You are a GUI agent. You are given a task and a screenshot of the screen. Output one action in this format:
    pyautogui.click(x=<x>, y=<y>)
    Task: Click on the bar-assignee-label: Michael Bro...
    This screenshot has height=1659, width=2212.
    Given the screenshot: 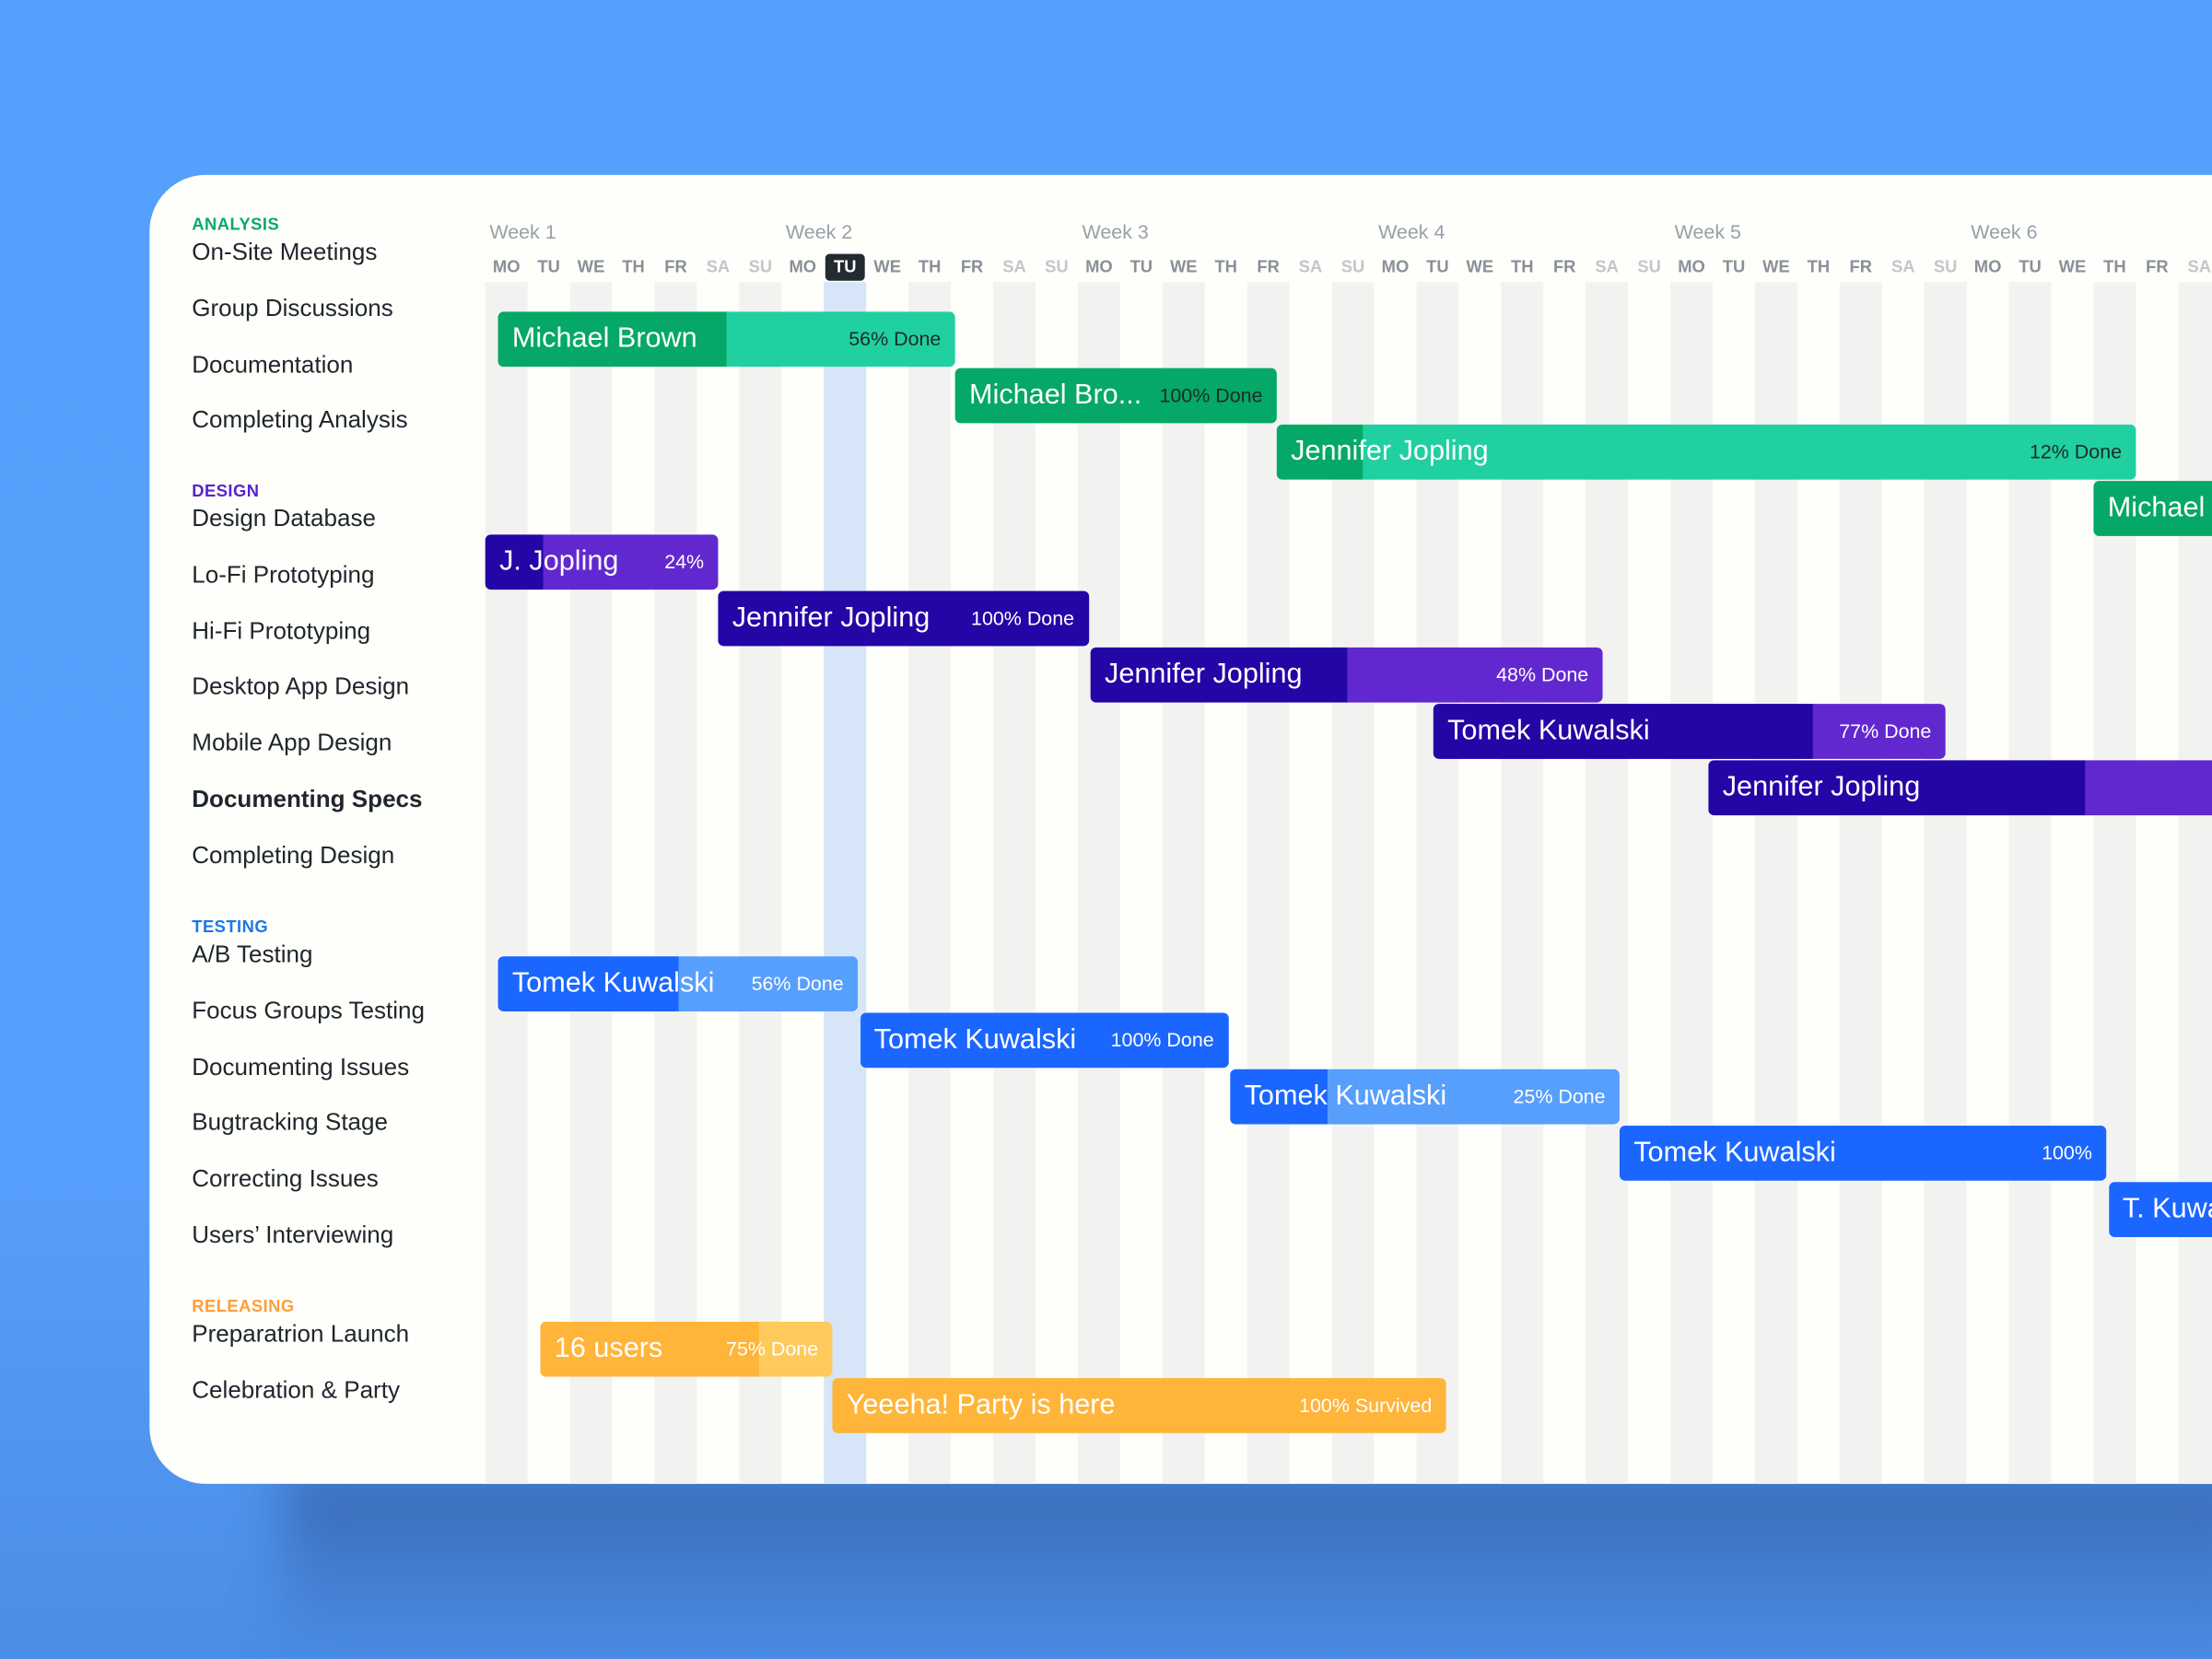 What is the action you would take?
    pyautogui.click(x=1056, y=395)
    